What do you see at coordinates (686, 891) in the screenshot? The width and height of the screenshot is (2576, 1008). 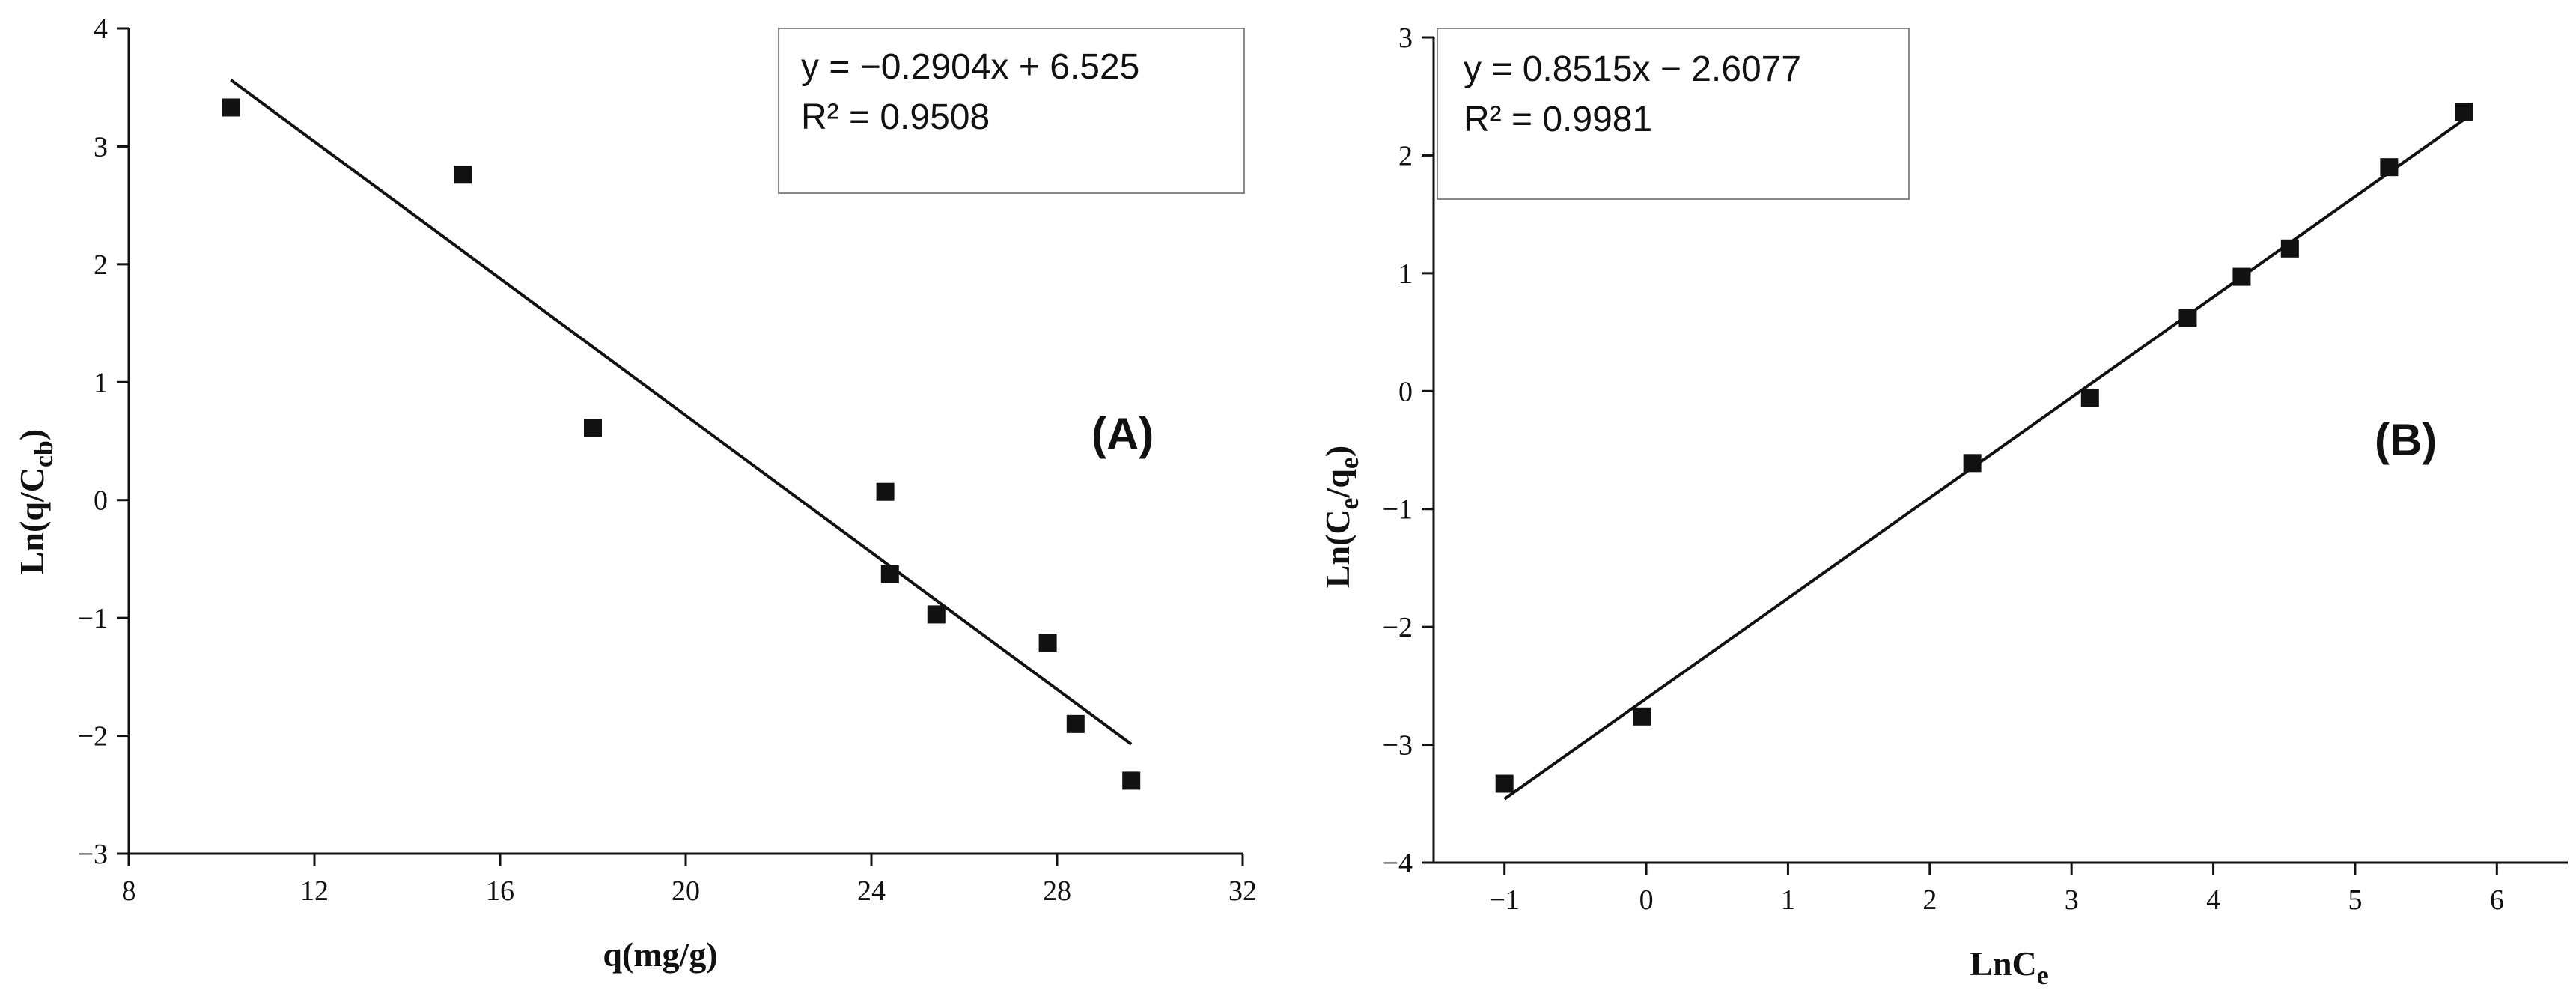 I see `chart-a-x-tick-label: 20` at bounding box center [686, 891].